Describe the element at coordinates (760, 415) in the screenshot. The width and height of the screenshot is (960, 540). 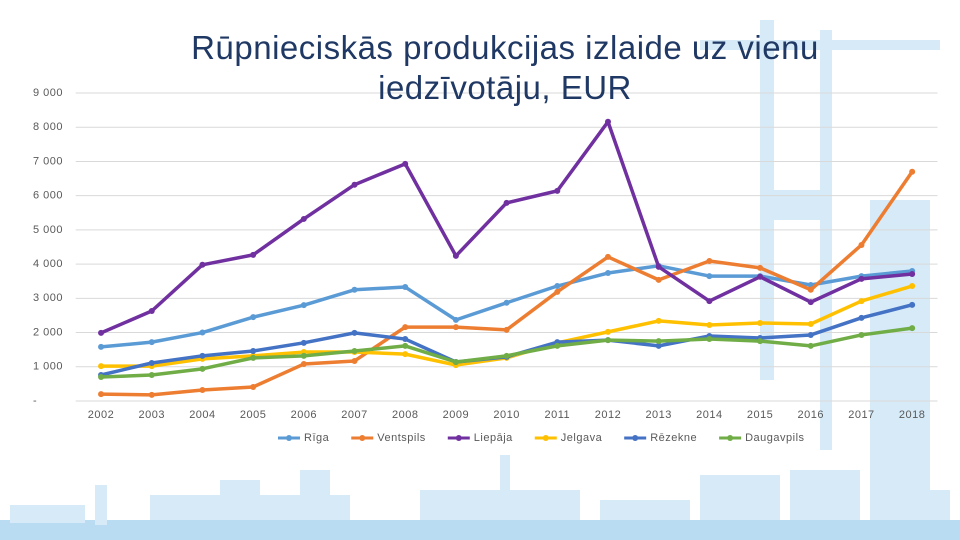
I see `x-tick-label: 2015` at that location.